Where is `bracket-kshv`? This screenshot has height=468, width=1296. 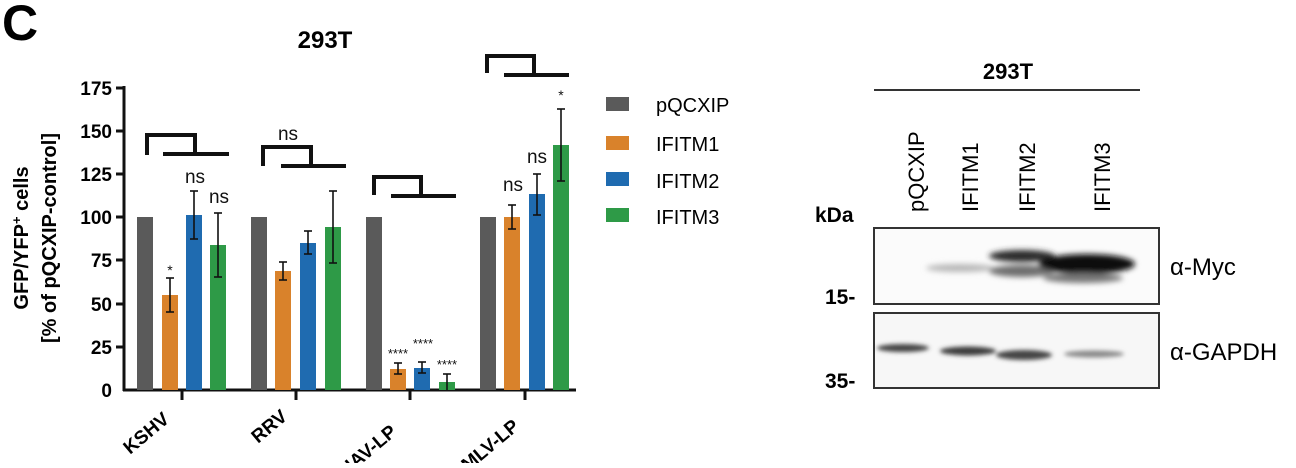
bracket-kshv is located at coordinates (171, 144).